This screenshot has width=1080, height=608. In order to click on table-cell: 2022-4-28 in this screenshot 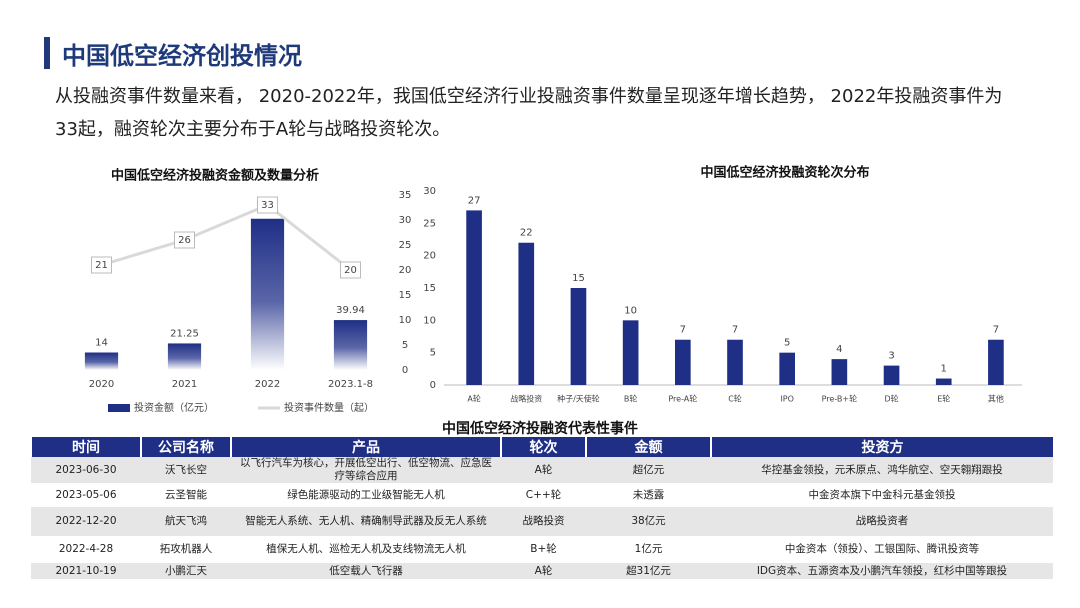, I will do `click(86, 549)`.